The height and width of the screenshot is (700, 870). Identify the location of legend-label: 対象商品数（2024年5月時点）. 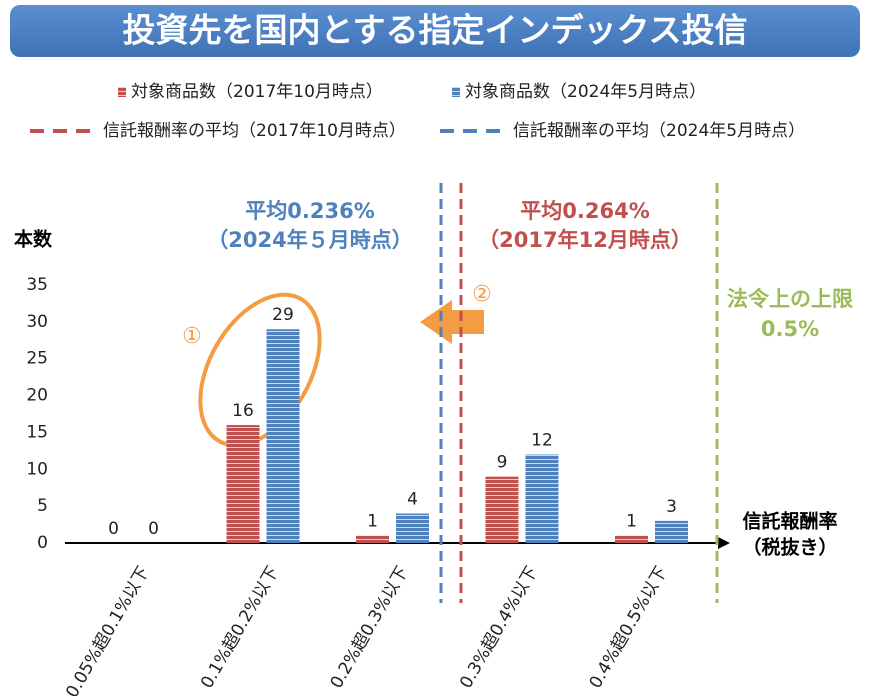
(585, 92).